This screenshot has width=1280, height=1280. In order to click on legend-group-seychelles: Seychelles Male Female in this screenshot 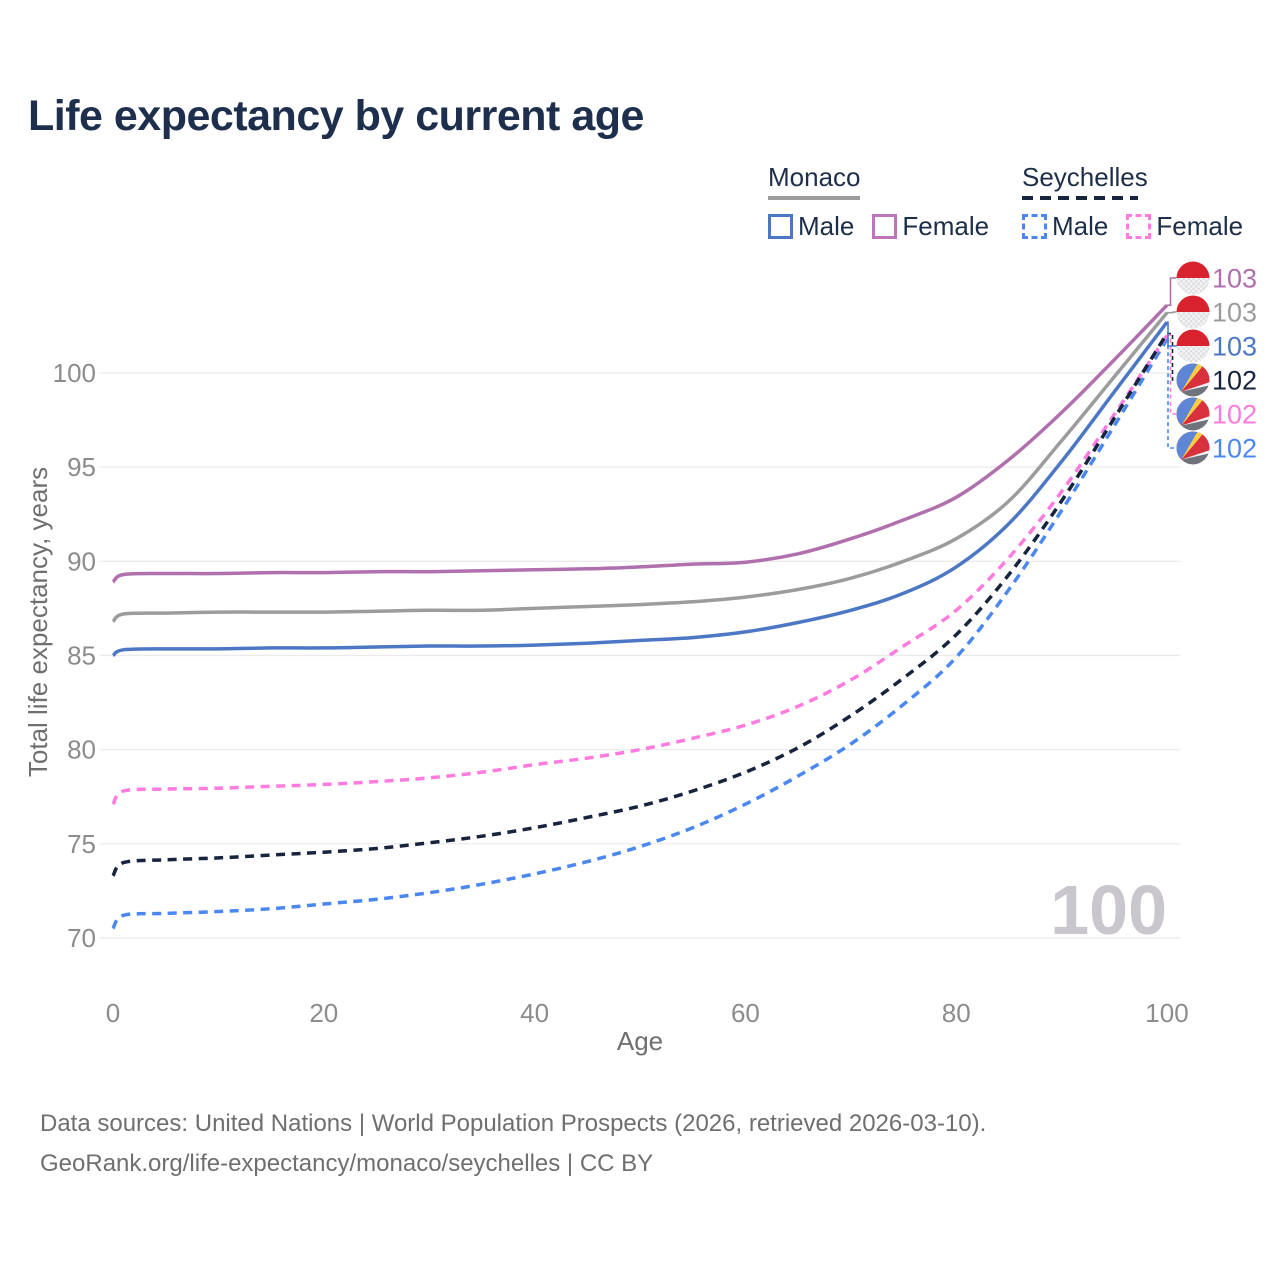, I will do `click(1141, 202)`.